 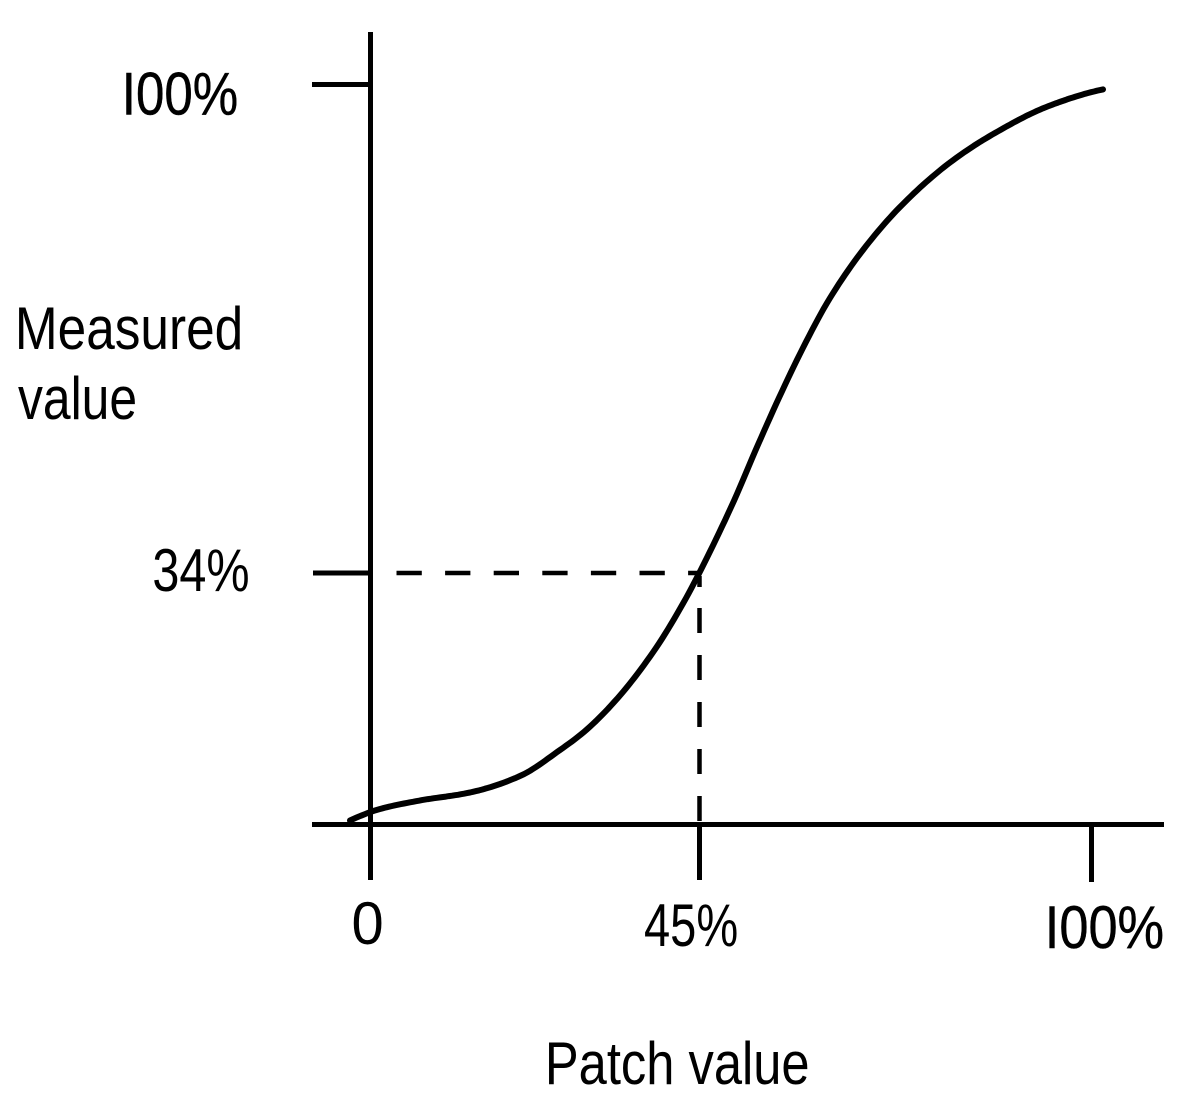 What do you see at coordinates (129, 328) in the screenshot?
I see `svg-text: Measured` at bounding box center [129, 328].